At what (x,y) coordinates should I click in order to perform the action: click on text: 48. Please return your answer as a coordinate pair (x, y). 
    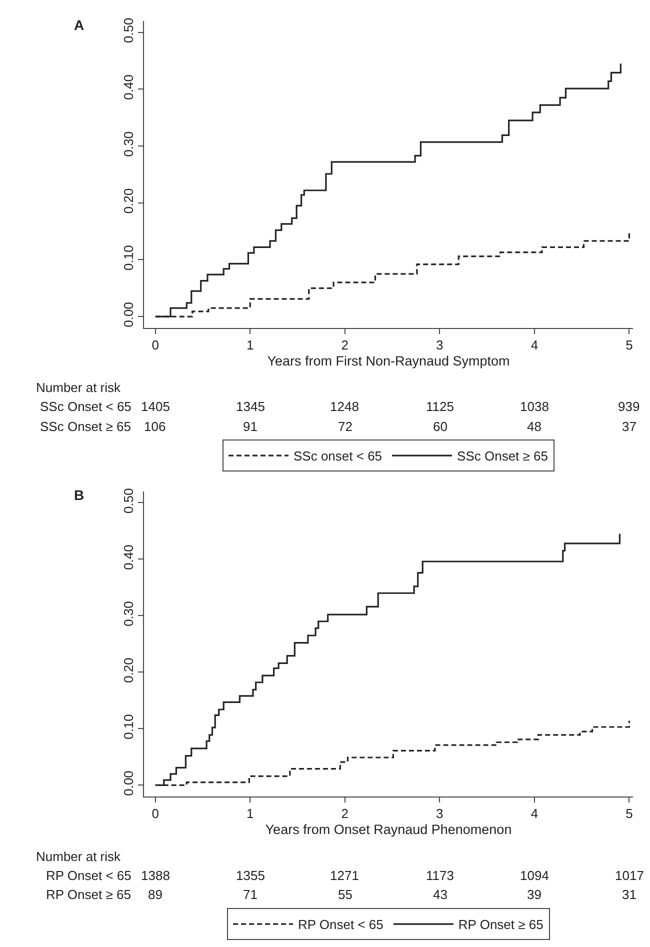
    Looking at the image, I should click on (534, 426).